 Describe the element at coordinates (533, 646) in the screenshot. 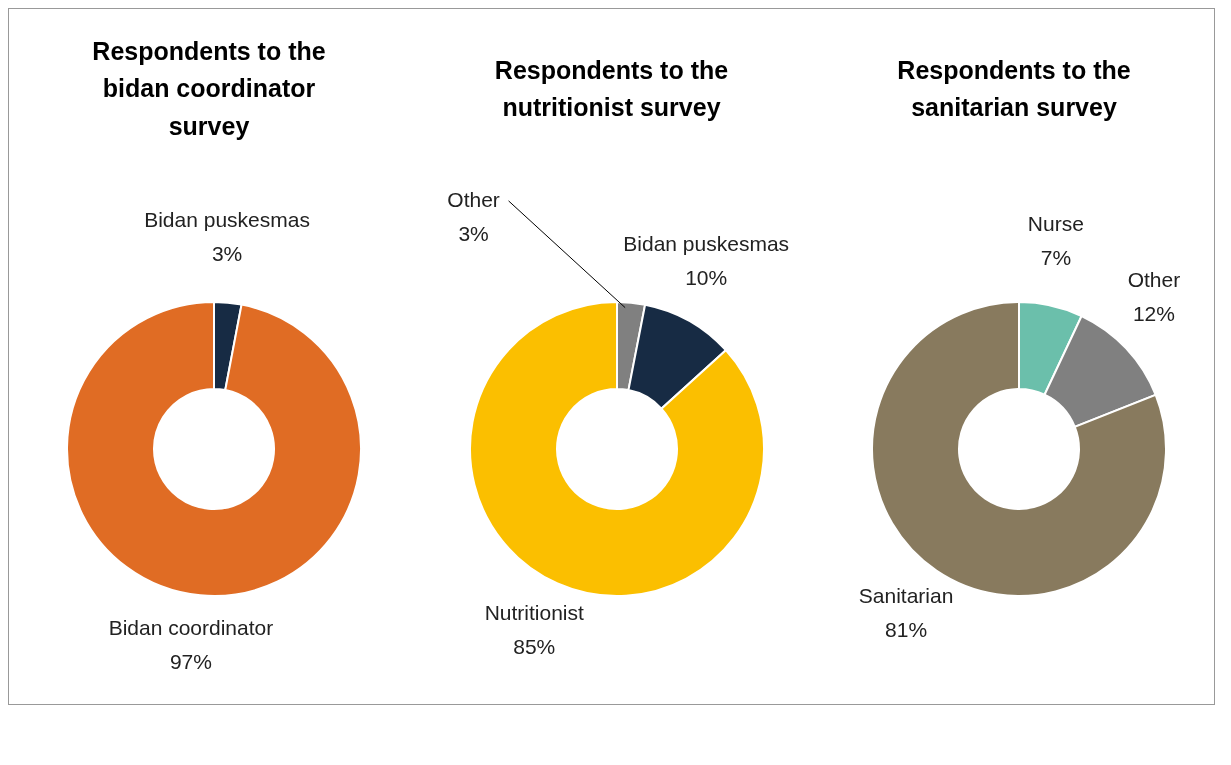

I see `data-label: 85%` at that location.